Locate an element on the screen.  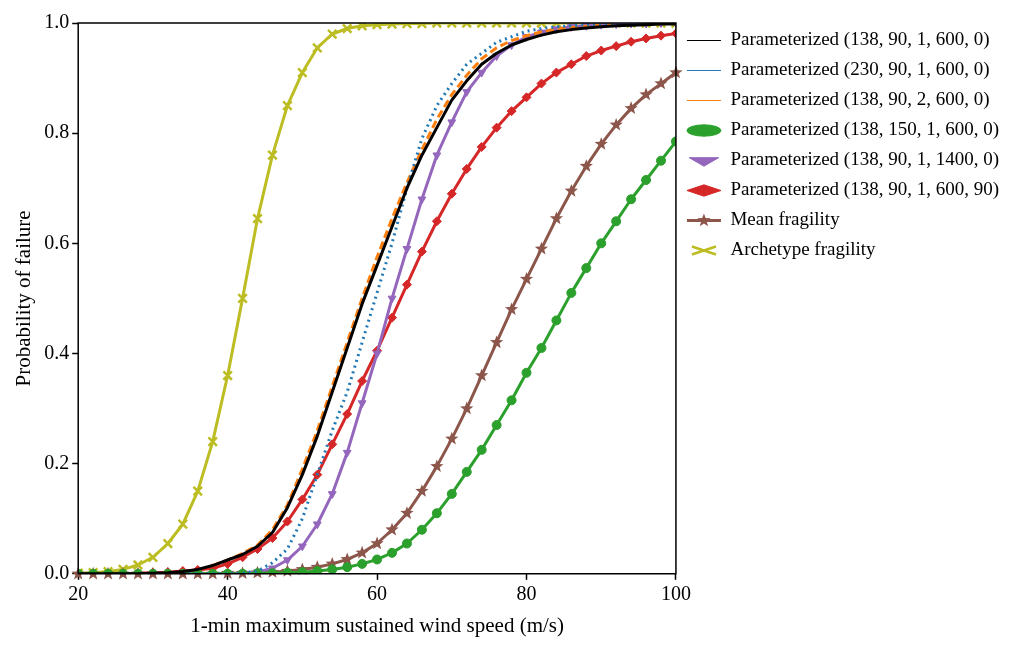
x-tick-label: 100 is located at coordinates (675, 593).